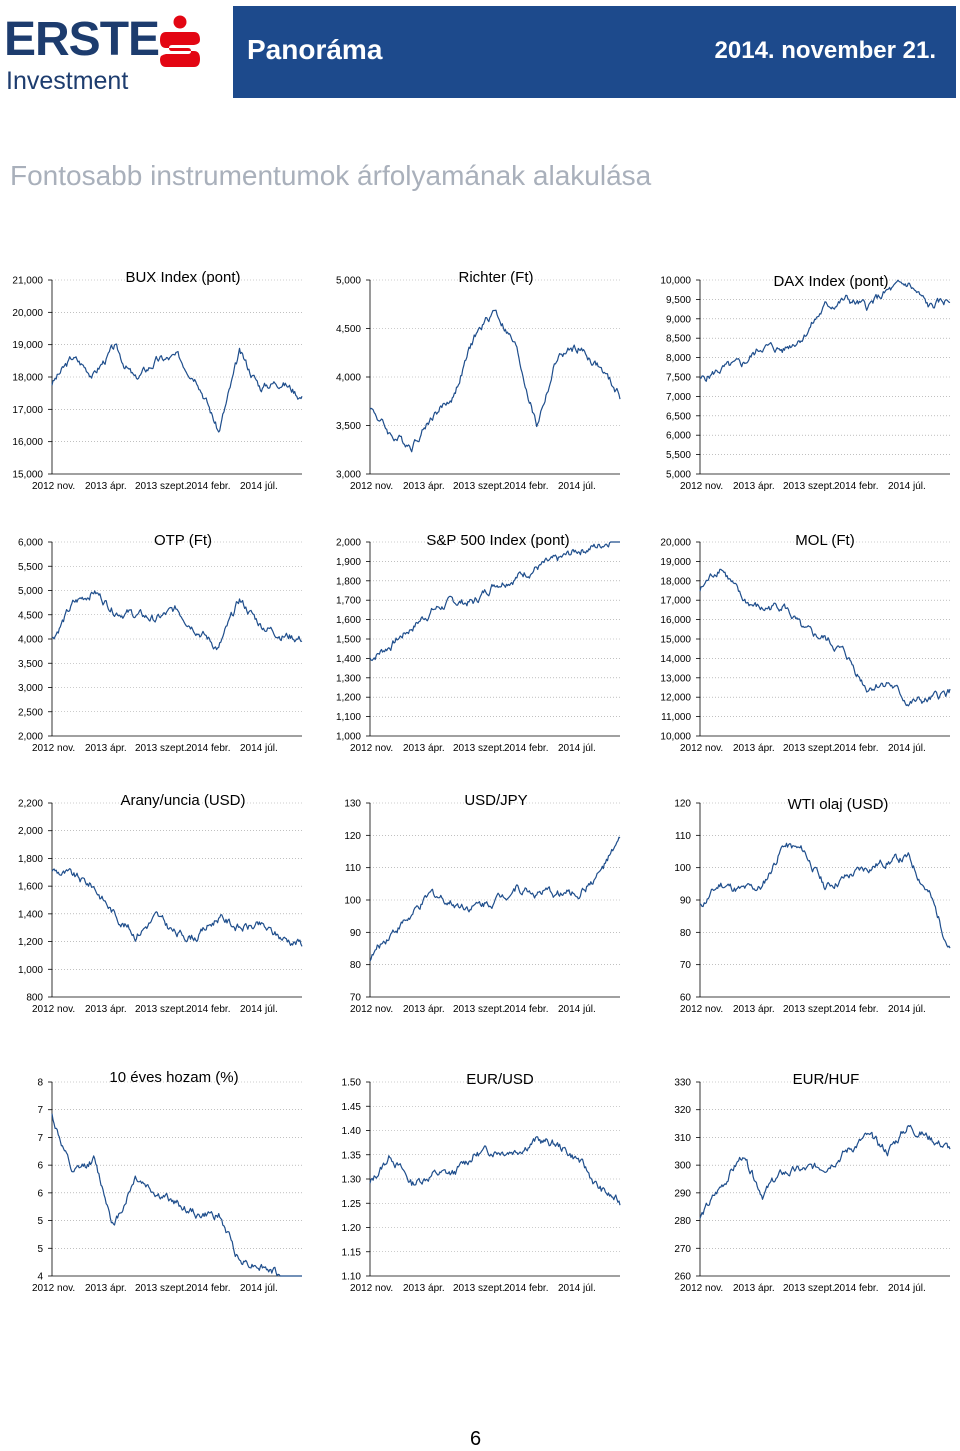 The image size is (960, 1451). Describe the element at coordinates (30, 859) in the screenshot. I see `y-tick-label: 1,800` at that location.